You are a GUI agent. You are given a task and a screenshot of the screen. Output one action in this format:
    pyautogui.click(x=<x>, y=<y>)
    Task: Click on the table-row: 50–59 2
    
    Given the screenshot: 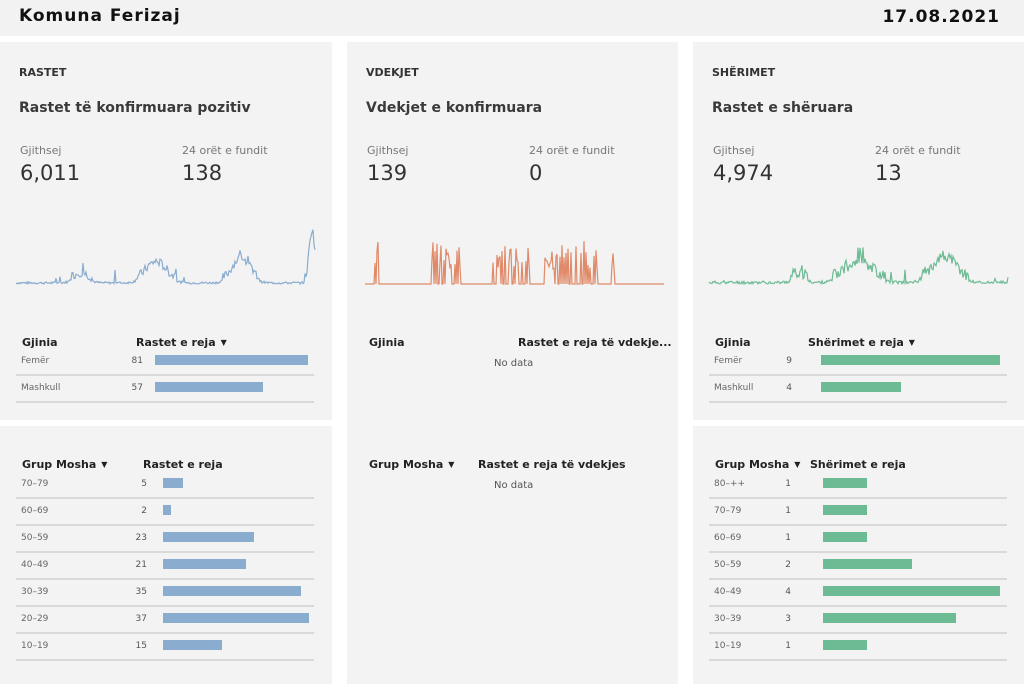 What is the action you would take?
    pyautogui.click(x=858, y=566)
    